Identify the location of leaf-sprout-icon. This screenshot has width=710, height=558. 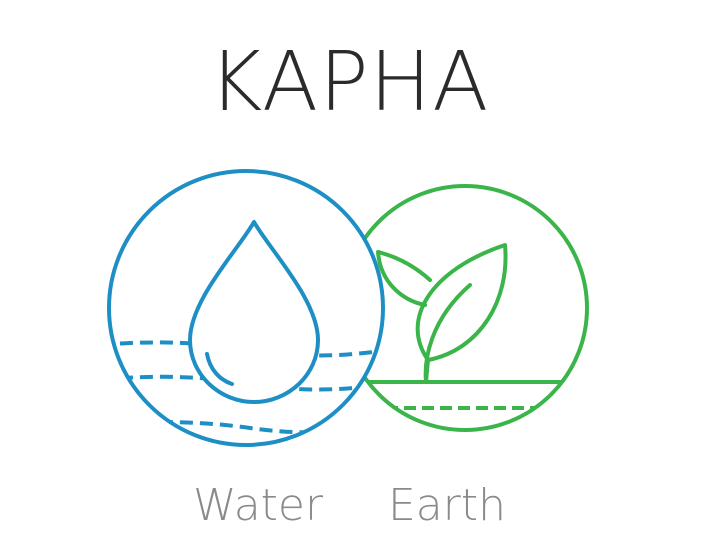
(442, 313).